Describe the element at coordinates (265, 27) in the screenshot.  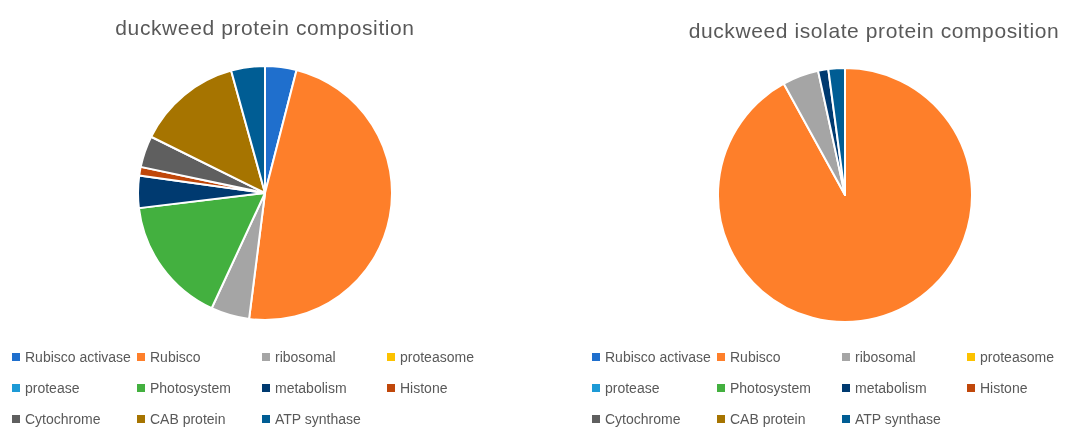
I see `chart-title: duckweed protein composition` at that location.